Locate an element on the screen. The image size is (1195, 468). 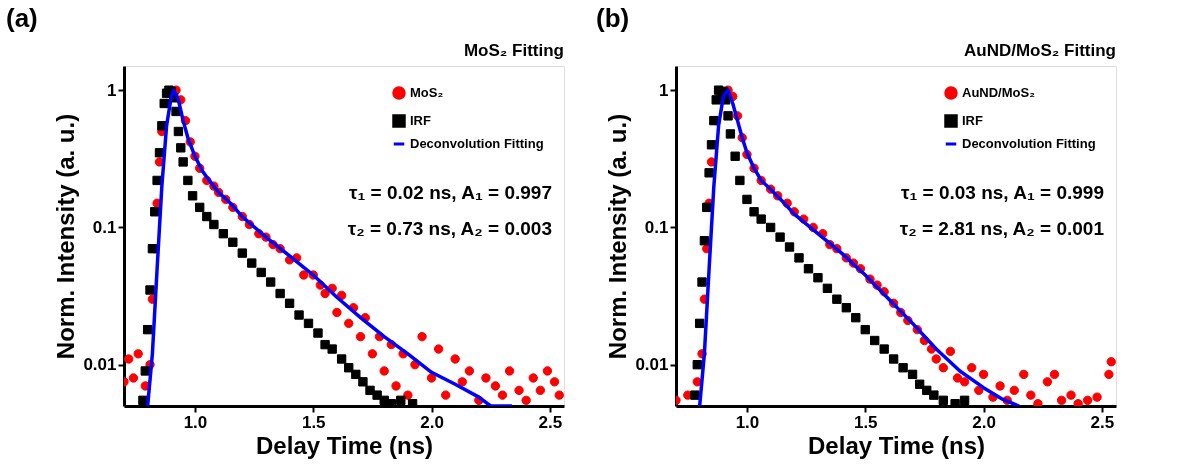
legend-label: AuND/MoS₂ is located at coordinates (999, 92).